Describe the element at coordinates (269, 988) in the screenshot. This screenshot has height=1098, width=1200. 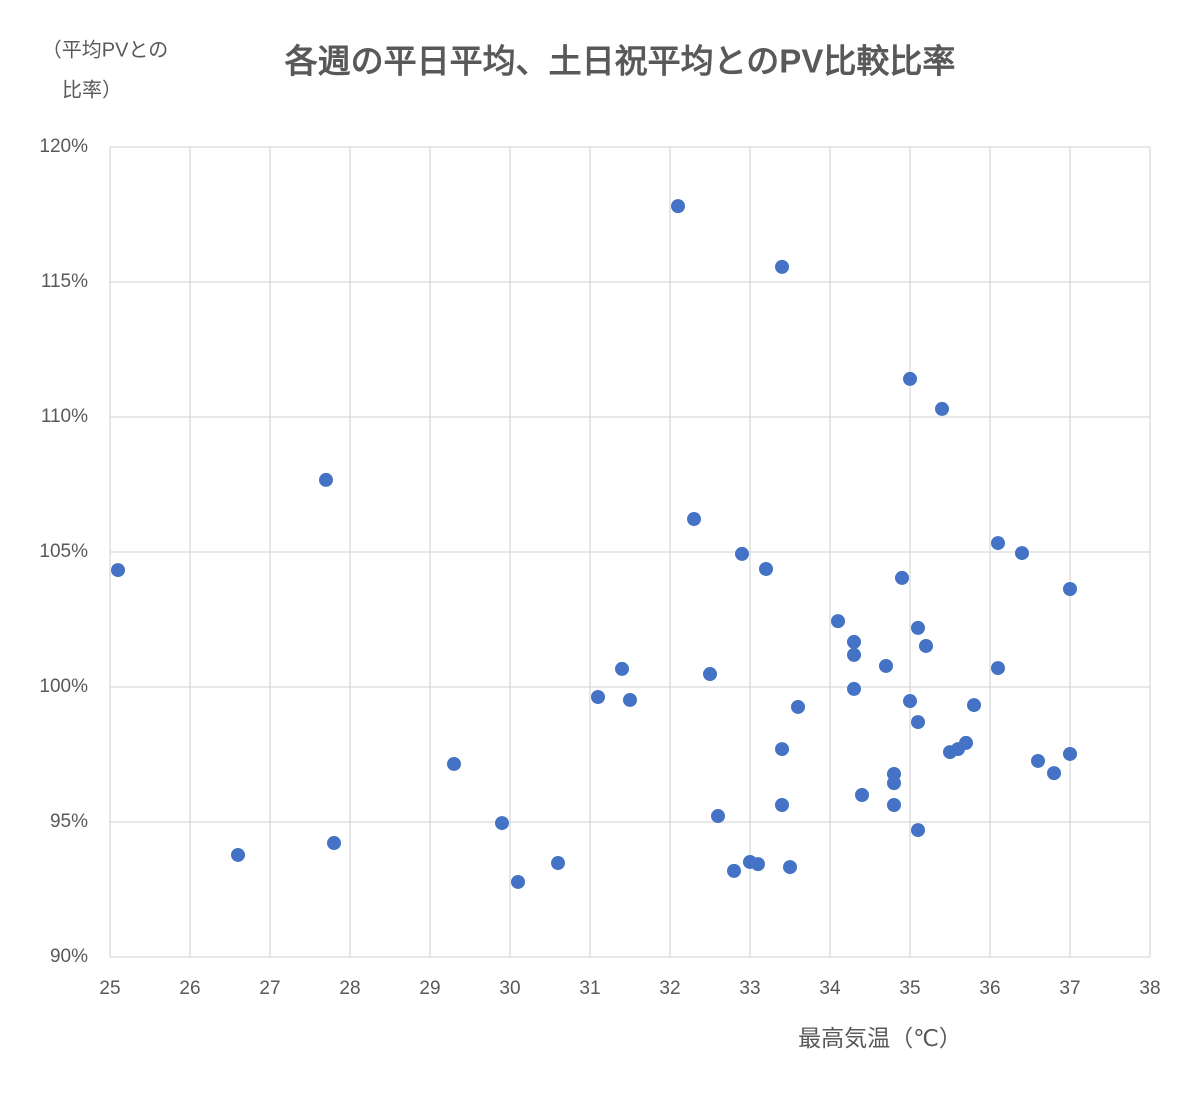
I see `x-tick-label: 27` at that location.